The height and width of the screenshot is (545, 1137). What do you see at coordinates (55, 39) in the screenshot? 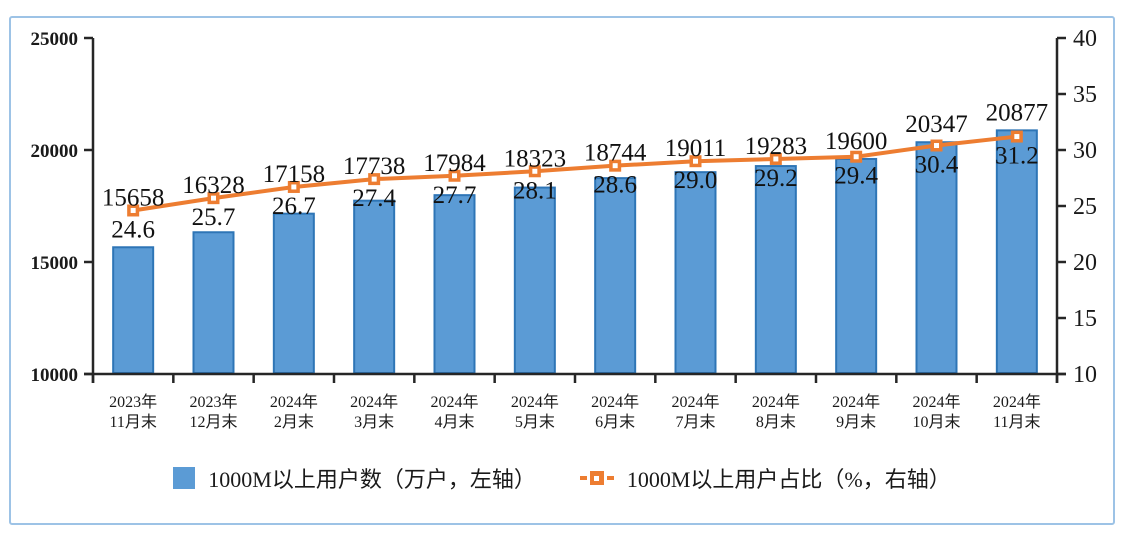
I see `left-axis-tick-label: 25000` at bounding box center [55, 39].